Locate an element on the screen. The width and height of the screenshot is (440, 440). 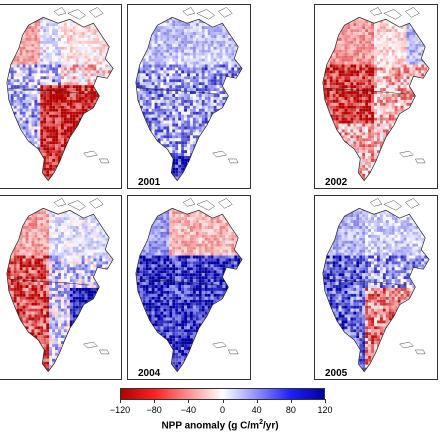
map-panel-6: 2005 is located at coordinates (376, 287).